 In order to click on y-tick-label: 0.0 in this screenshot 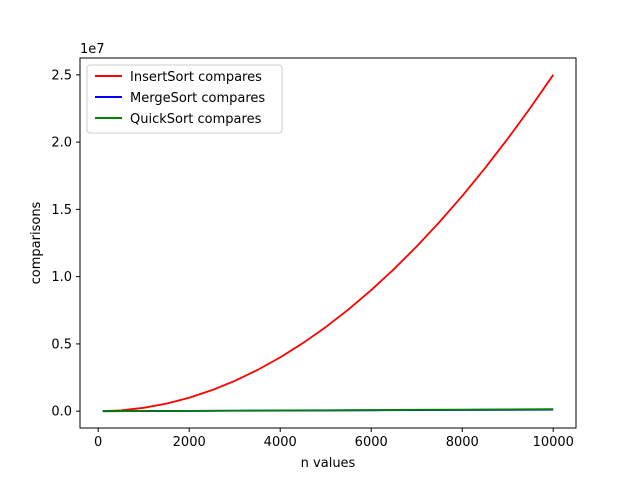, I will do `click(61, 412)`.